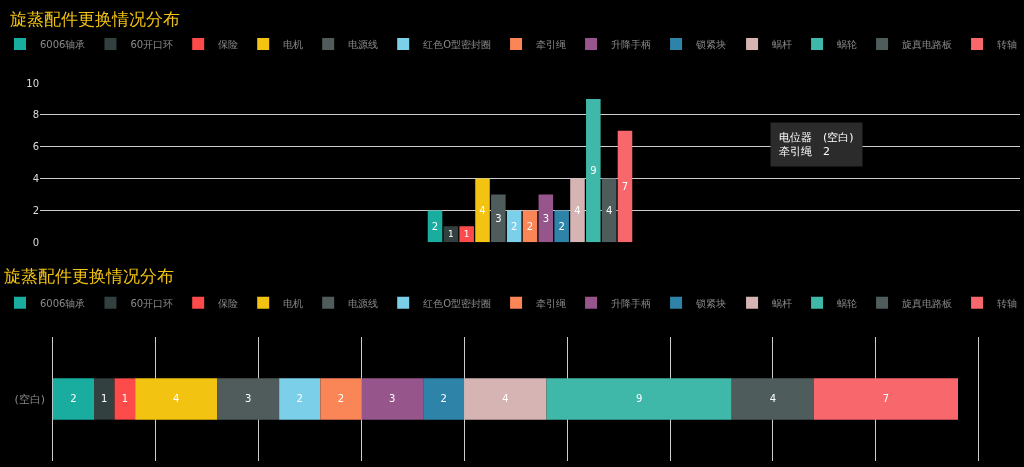 This screenshot has height=467, width=1024. I want to click on y-tick-label: 4, so click(35, 179).